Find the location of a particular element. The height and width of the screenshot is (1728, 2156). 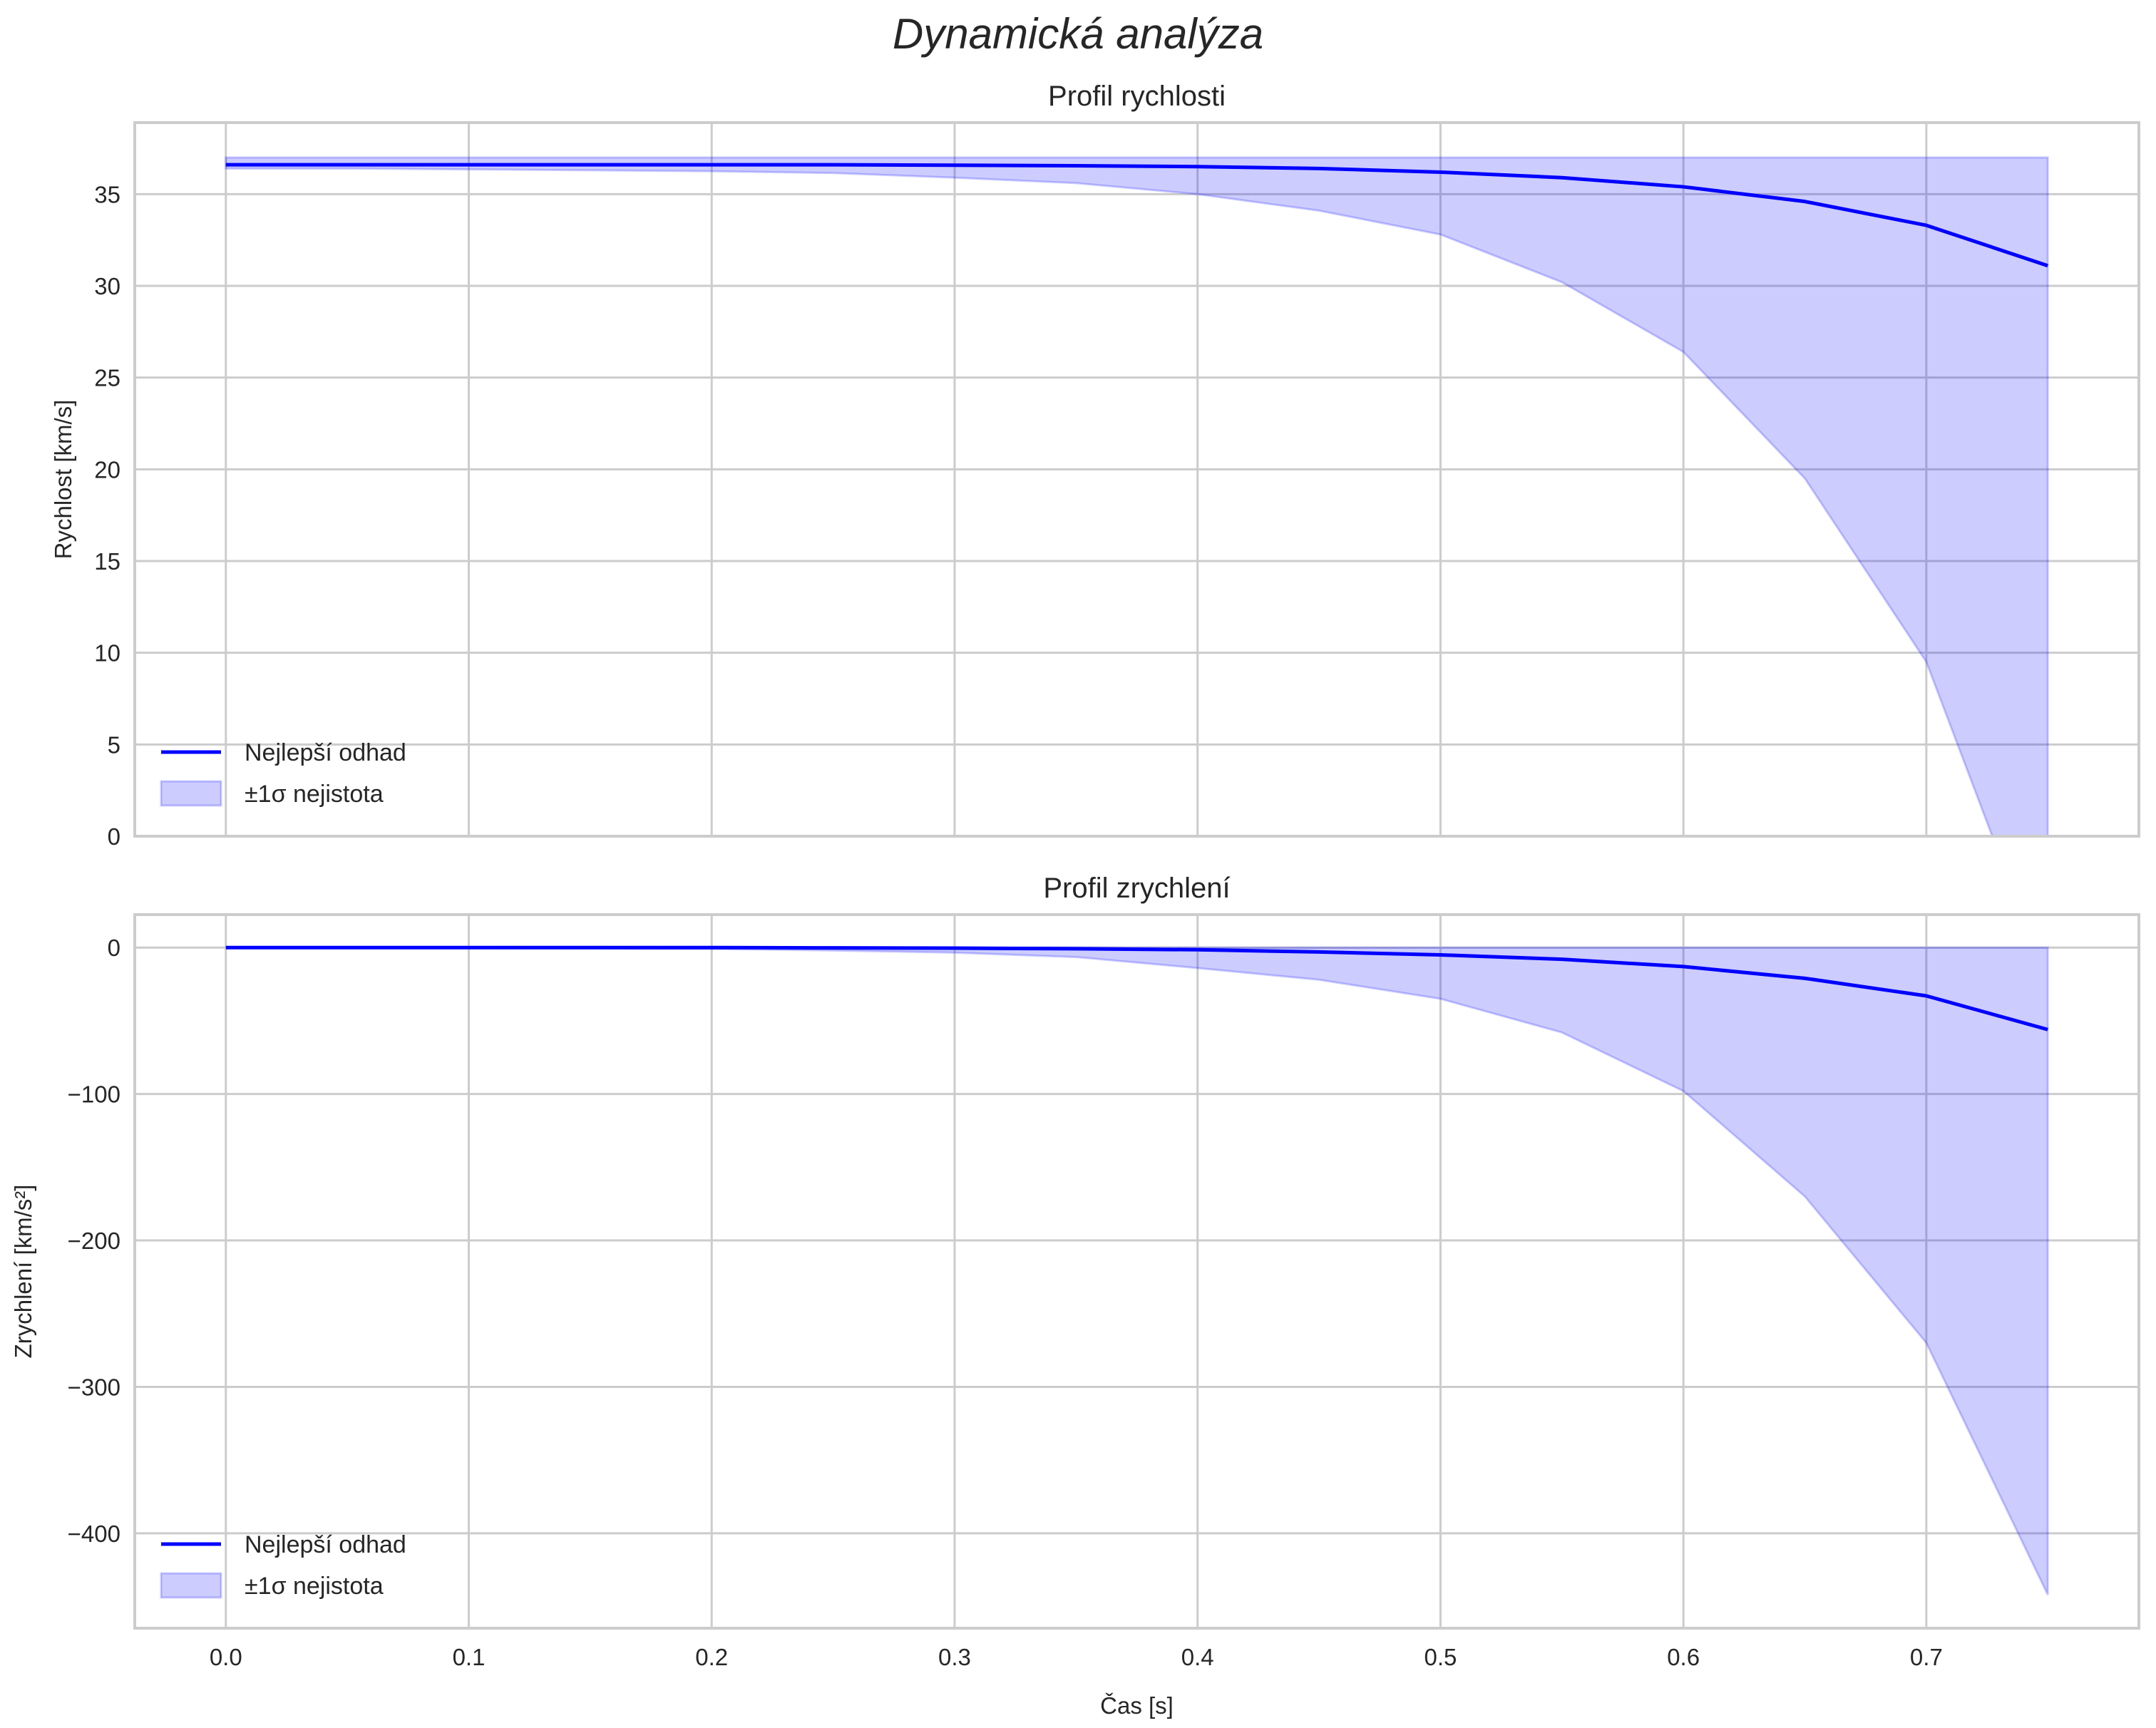

y-tick-label: −200 is located at coordinates (94, 1241).